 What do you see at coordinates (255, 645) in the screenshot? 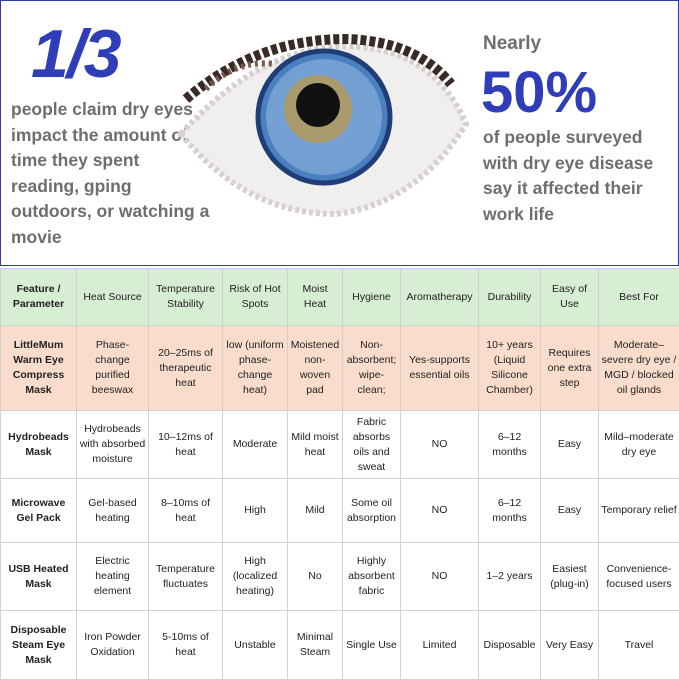
I see `table-cell: Unstable` at bounding box center [255, 645].